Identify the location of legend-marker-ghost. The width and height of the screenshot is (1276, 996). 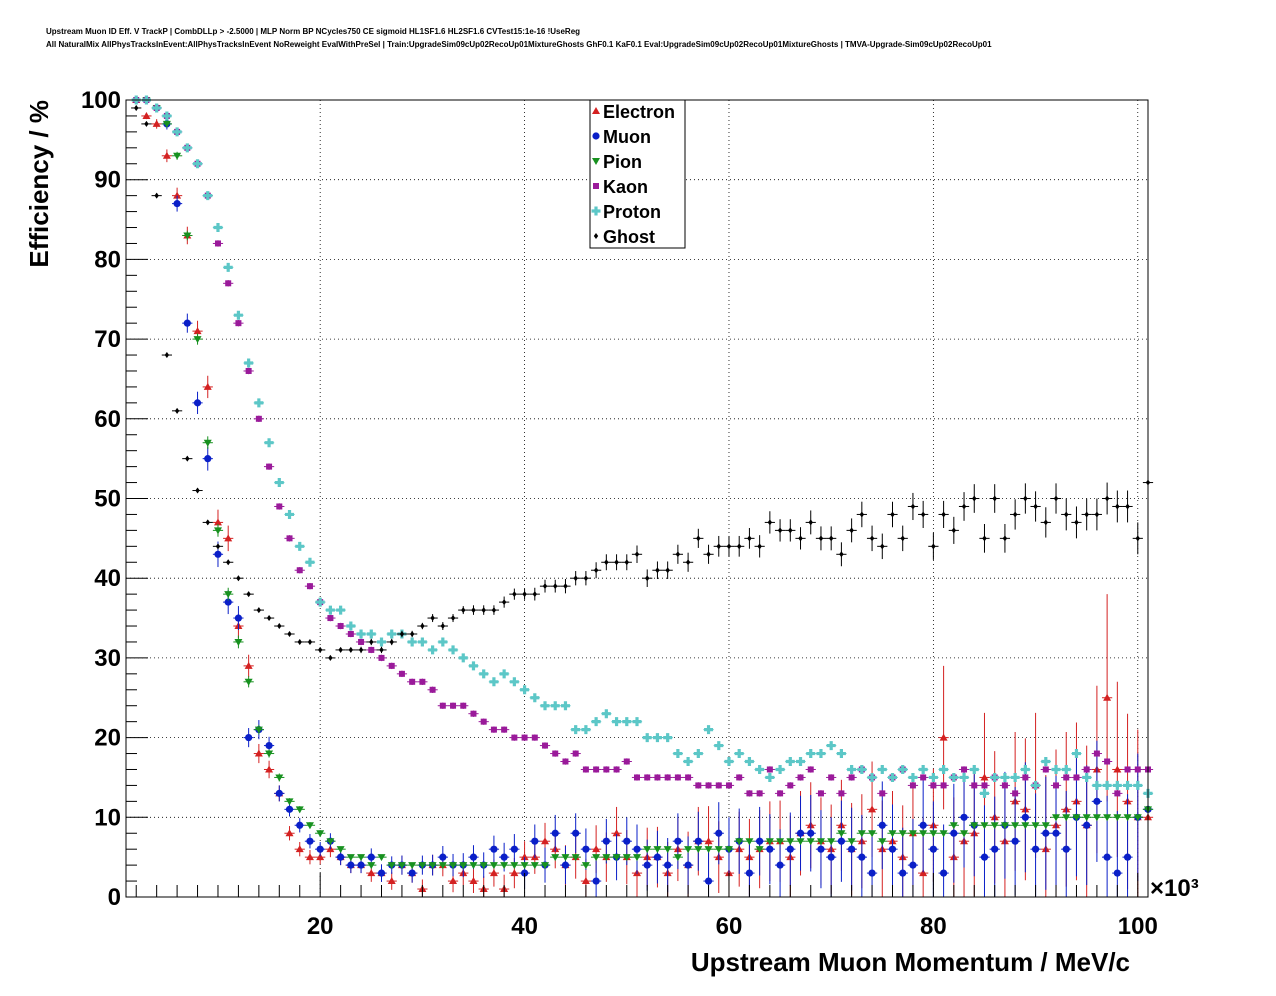
(596, 236).